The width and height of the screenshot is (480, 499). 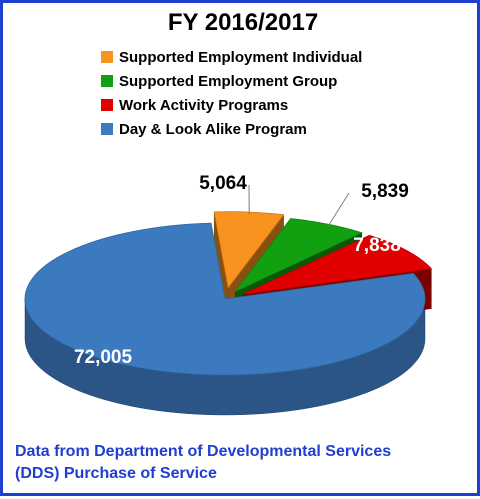 I want to click on value-label-0: 5,064, so click(x=223, y=183).